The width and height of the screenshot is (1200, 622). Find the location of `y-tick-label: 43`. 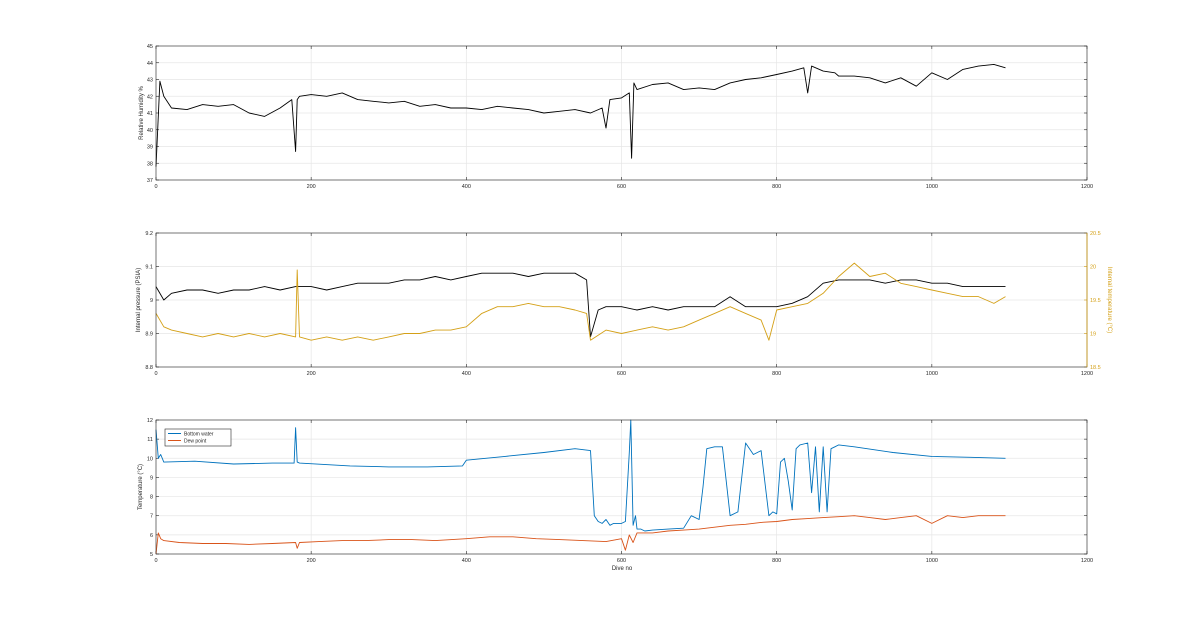

y-tick-label: 43 is located at coordinates (150, 81).